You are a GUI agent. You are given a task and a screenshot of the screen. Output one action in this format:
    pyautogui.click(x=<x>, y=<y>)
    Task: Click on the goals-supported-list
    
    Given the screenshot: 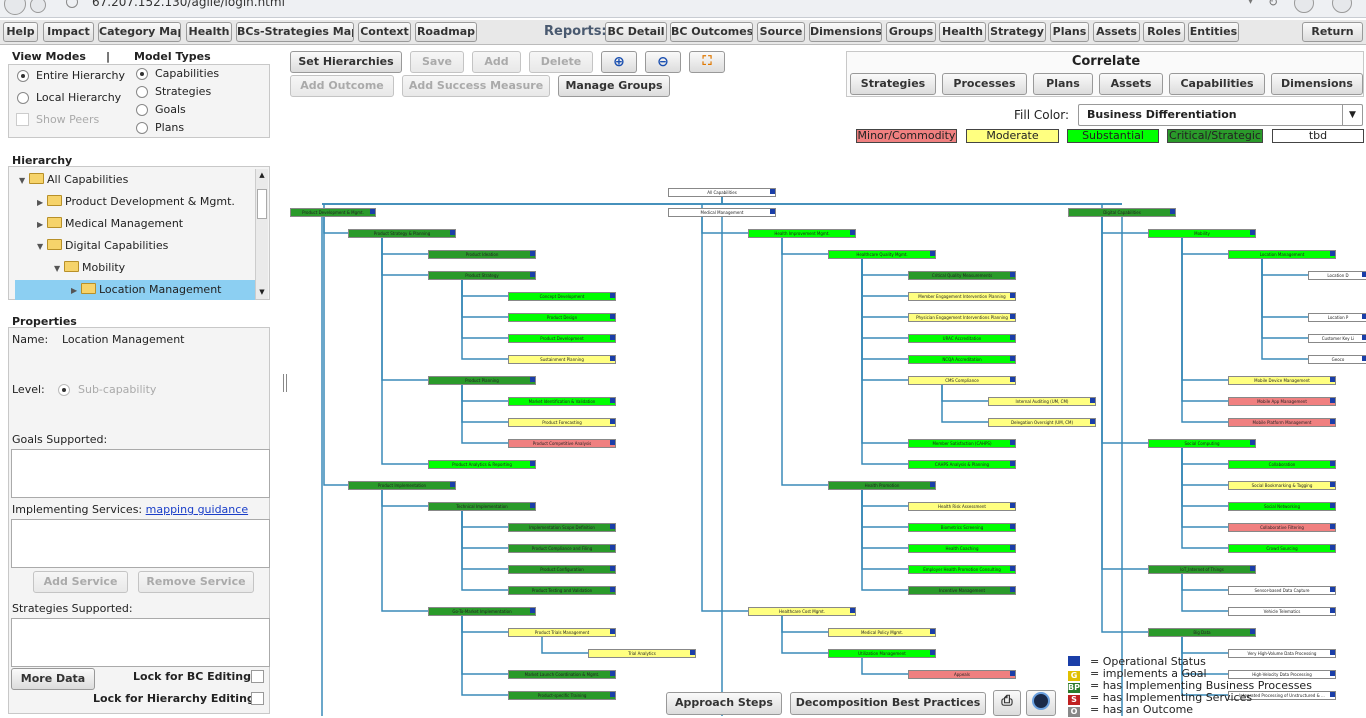 What is the action you would take?
    pyautogui.click(x=140, y=473)
    